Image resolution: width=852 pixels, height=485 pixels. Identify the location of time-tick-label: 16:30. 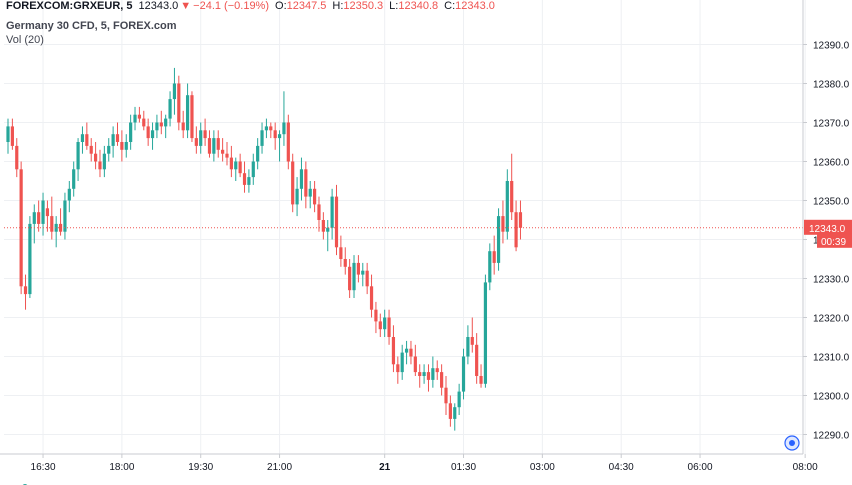
(43, 467).